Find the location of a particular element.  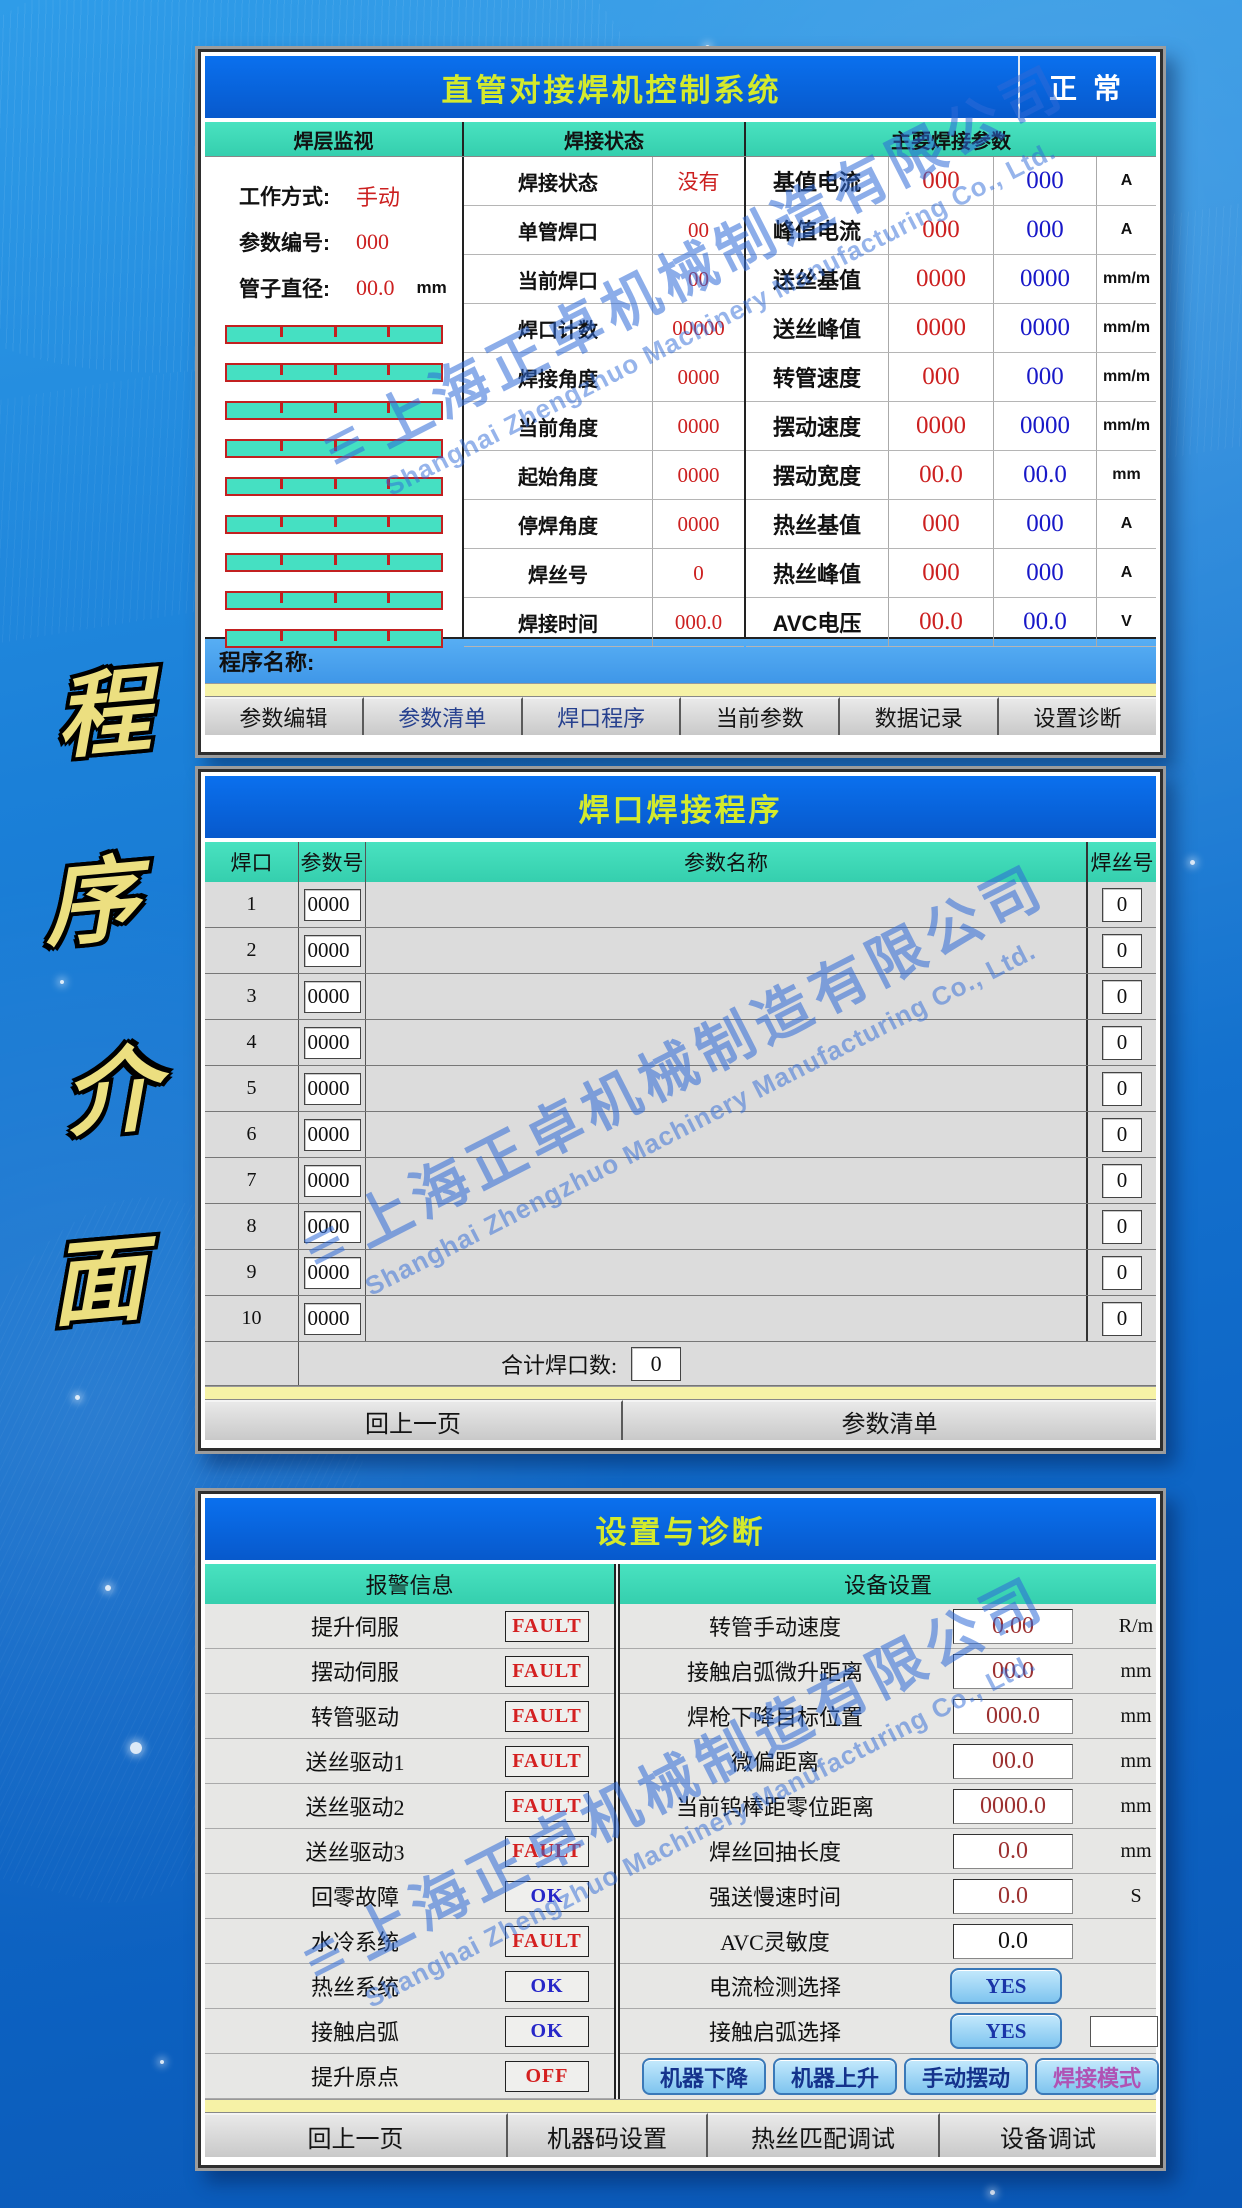

toggle-button-电流检测选择: YES is located at coordinates (1006, 1986).